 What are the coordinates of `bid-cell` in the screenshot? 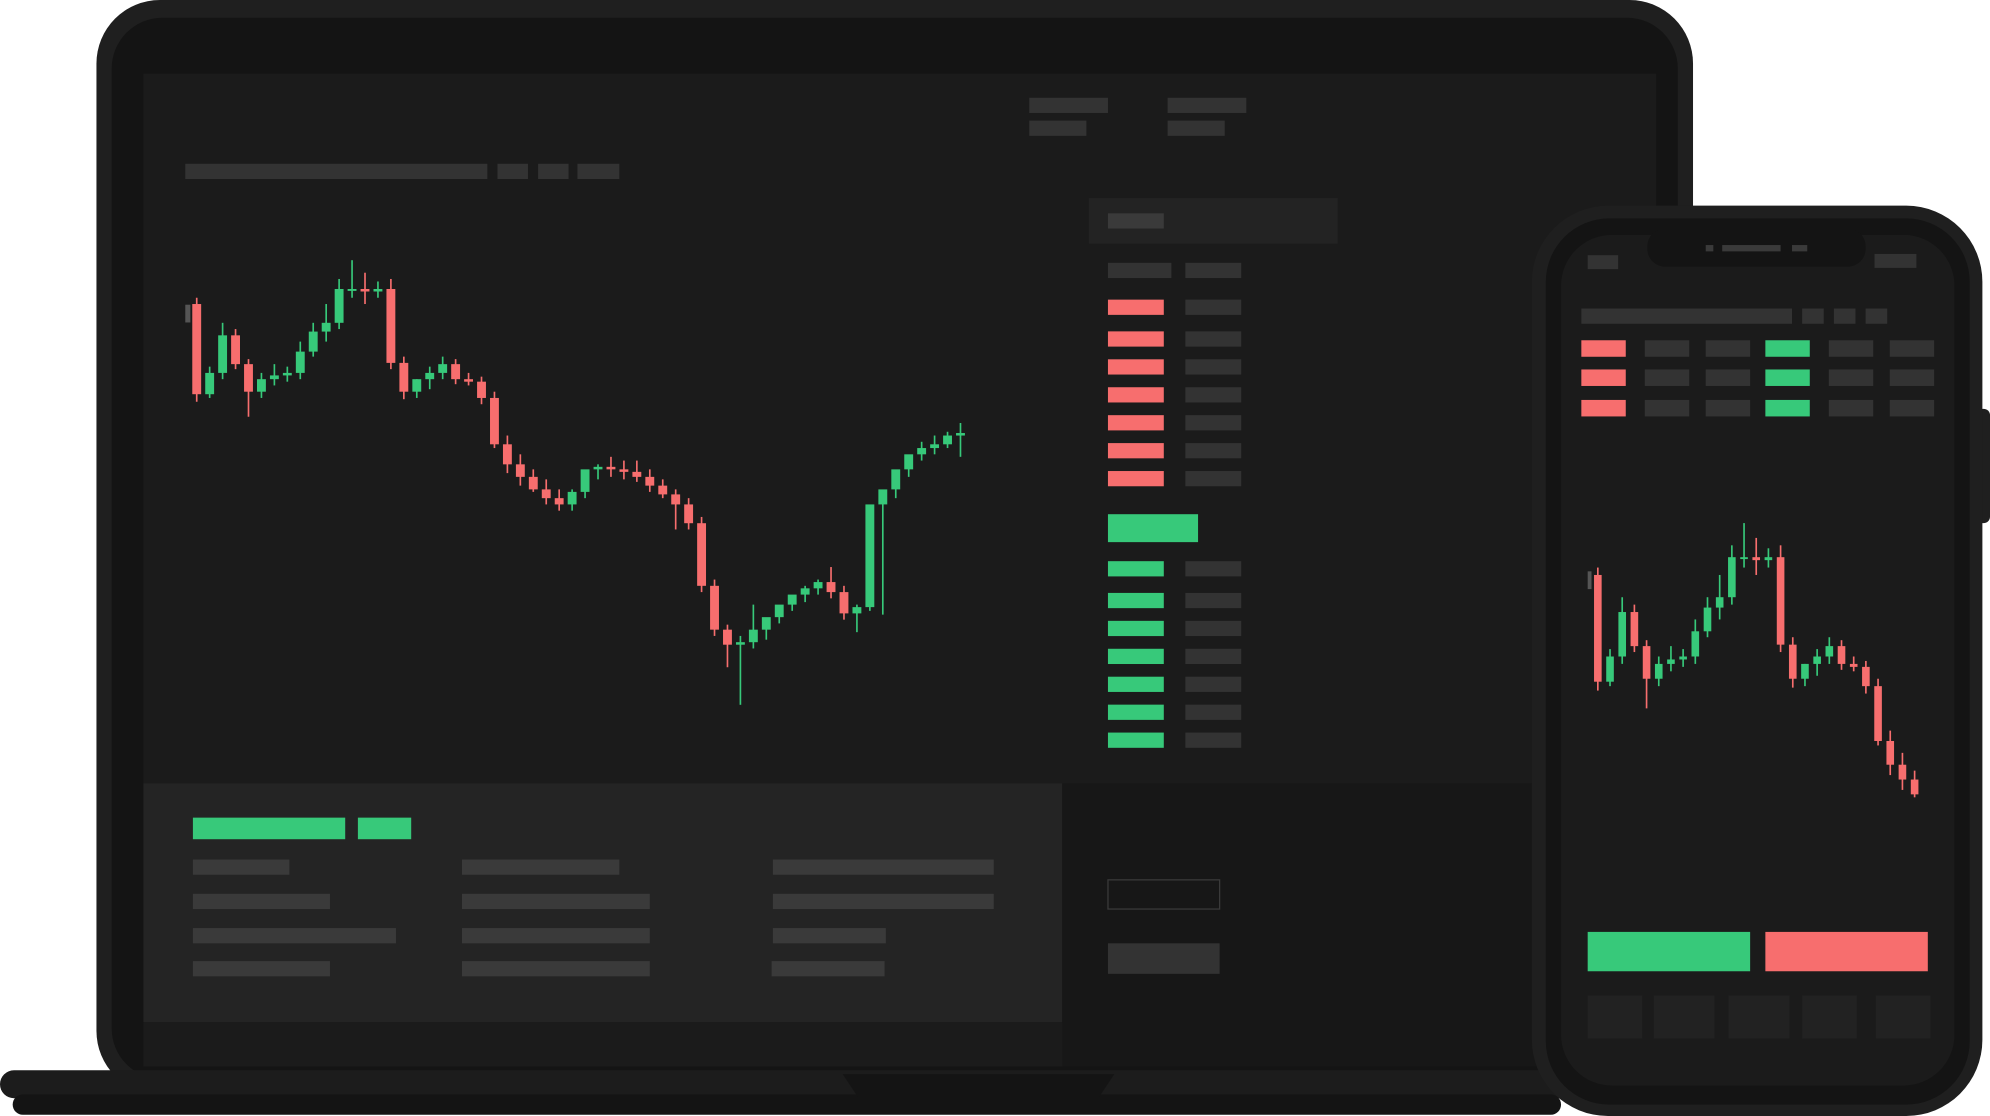 It's located at (1787, 348).